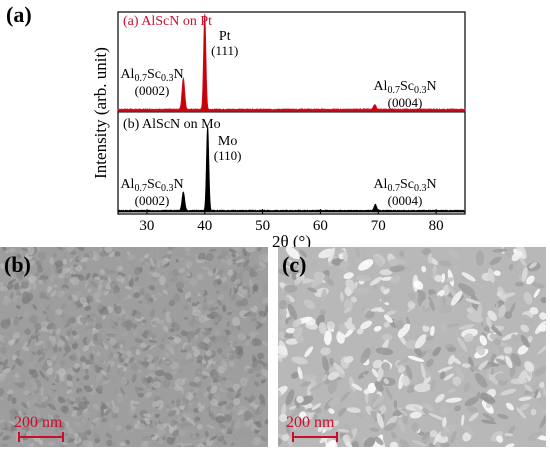  What do you see at coordinates (146, 226) in the screenshot?
I see `x-tick-label: 30` at bounding box center [146, 226].